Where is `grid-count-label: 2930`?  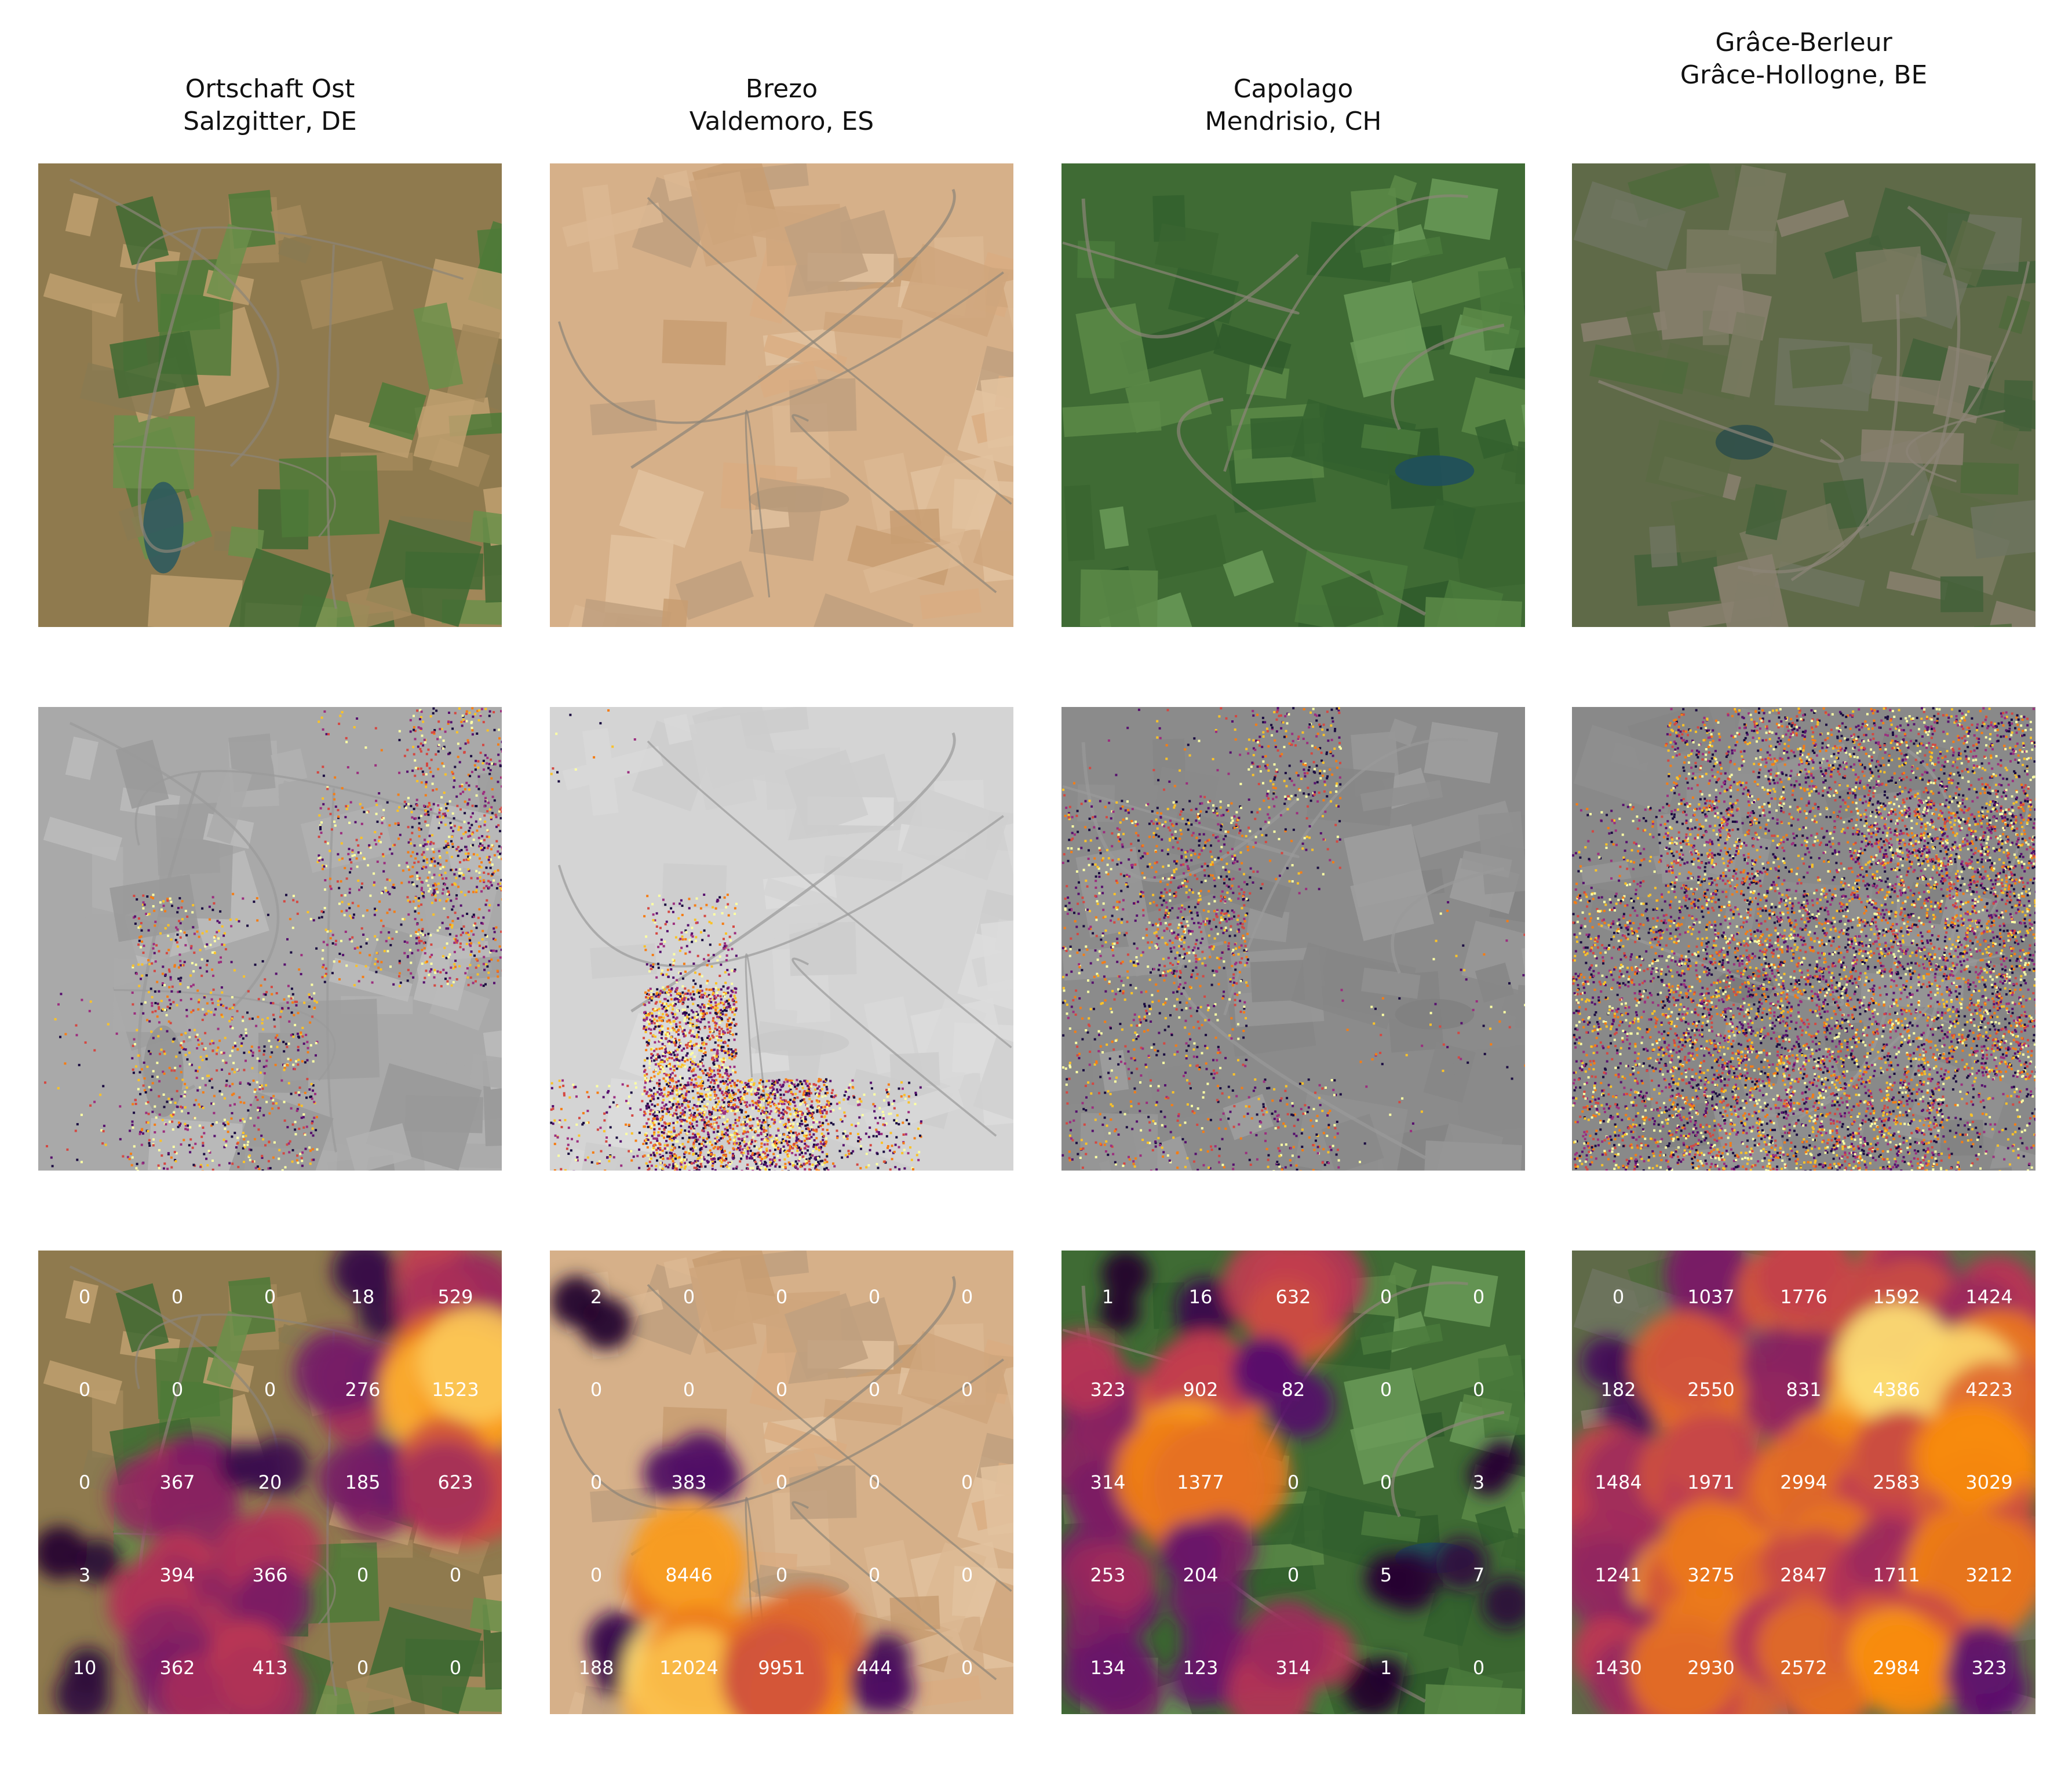 grid-count-label: 2930 is located at coordinates (1711, 1668).